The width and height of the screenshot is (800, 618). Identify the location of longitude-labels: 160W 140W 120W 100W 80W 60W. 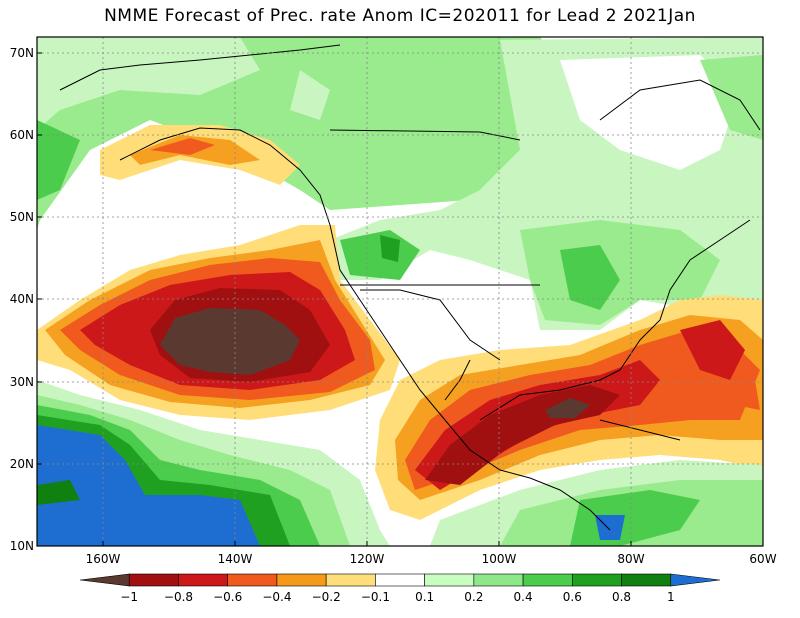
(431, 559).